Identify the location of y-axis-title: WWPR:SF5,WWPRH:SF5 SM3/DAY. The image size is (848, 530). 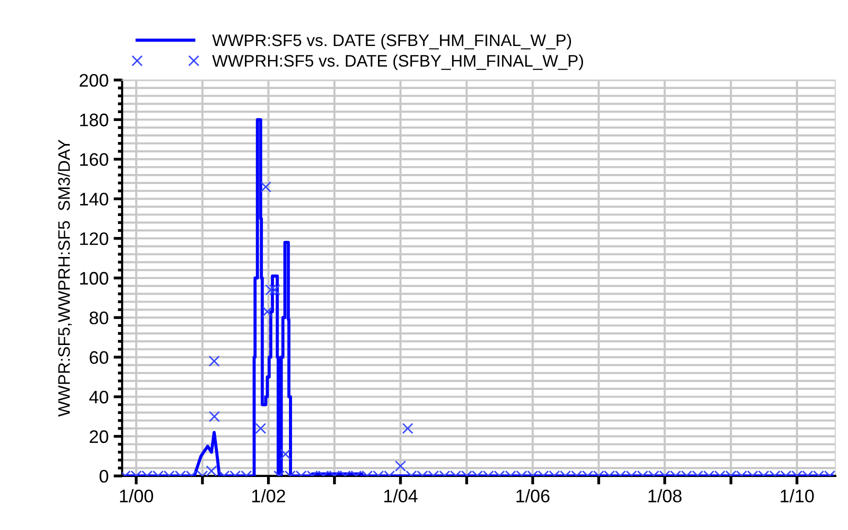
(65, 278).